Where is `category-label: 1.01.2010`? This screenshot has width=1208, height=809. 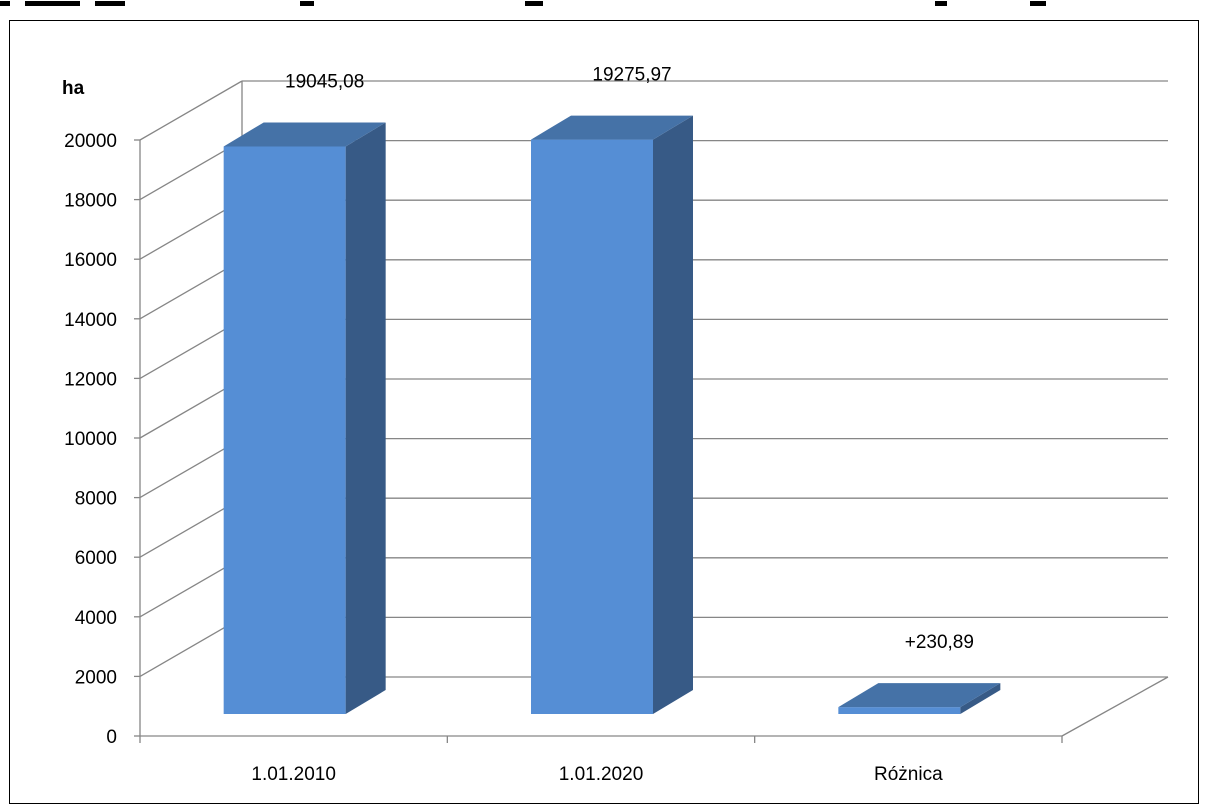 category-label: 1.01.2010 is located at coordinates (293, 774).